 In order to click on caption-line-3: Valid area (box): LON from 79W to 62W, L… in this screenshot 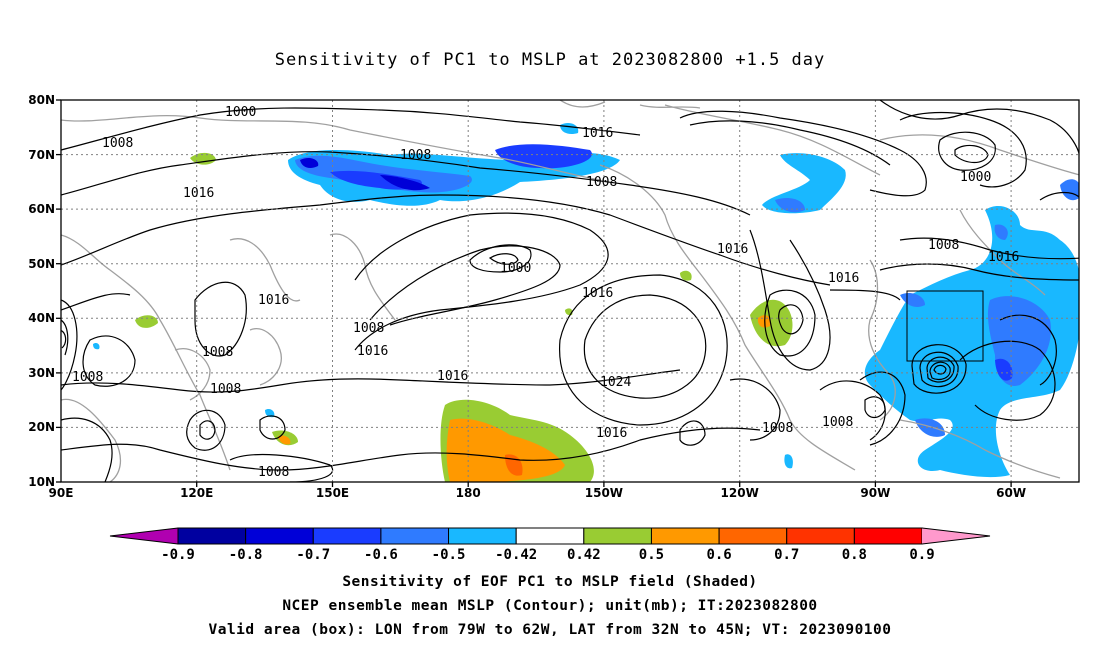, I will do `click(550, 630)`.